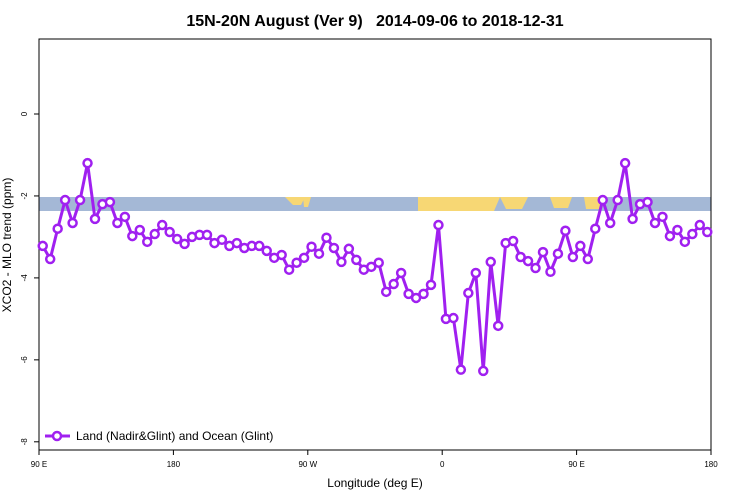 This screenshot has width=750, height=500. What do you see at coordinates (24, 113) in the screenshot?
I see `y-tick-label: 0` at bounding box center [24, 113].